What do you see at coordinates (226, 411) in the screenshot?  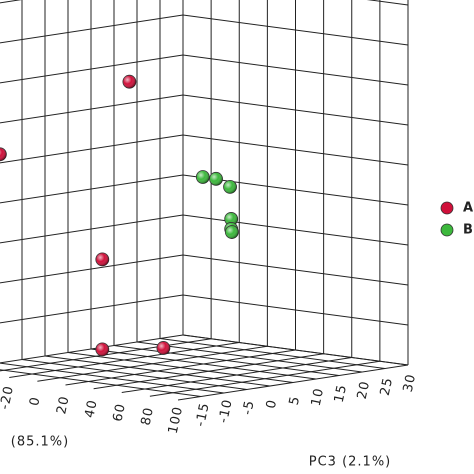 I see `z-tick-label: -10` at bounding box center [226, 411].